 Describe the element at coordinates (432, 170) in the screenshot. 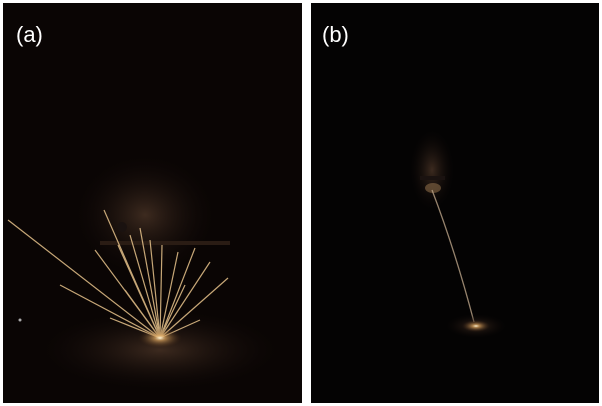

I see `smoke` at that location.